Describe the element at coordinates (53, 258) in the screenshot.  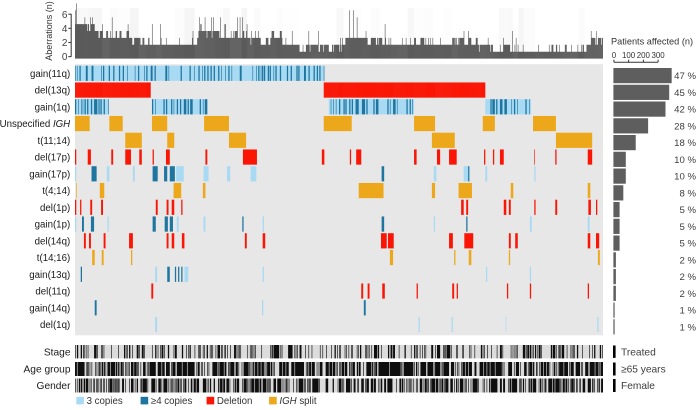
I see `svg-text: t(14;16)` at that location.